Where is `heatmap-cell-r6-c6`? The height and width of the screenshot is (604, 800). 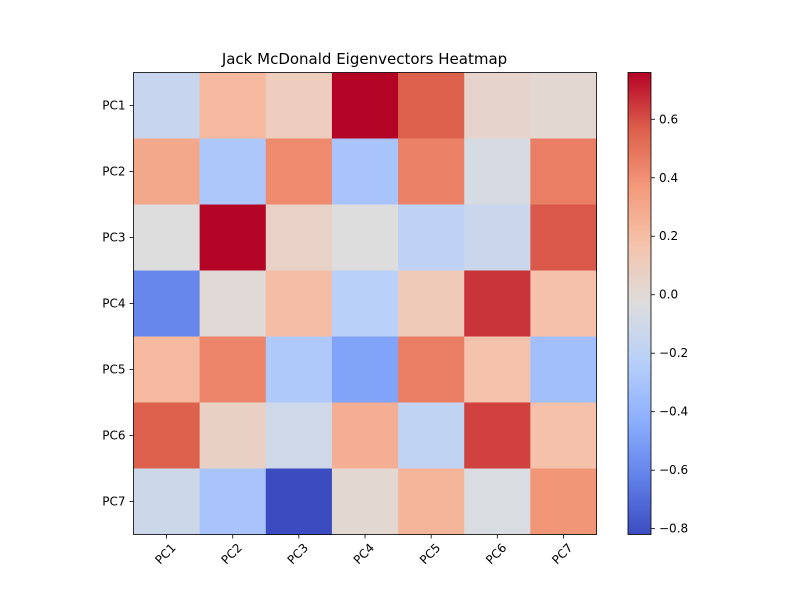
heatmap-cell-r6-c6 is located at coordinates (497, 435).